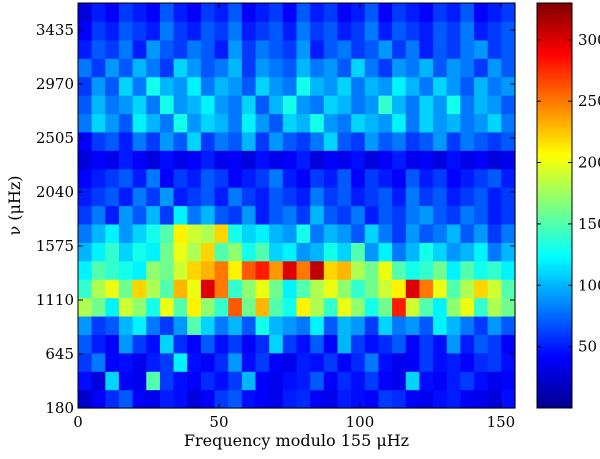  What do you see at coordinates (501, 422) in the screenshot?
I see `x-tick-label: 150` at bounding box center [501, 422].